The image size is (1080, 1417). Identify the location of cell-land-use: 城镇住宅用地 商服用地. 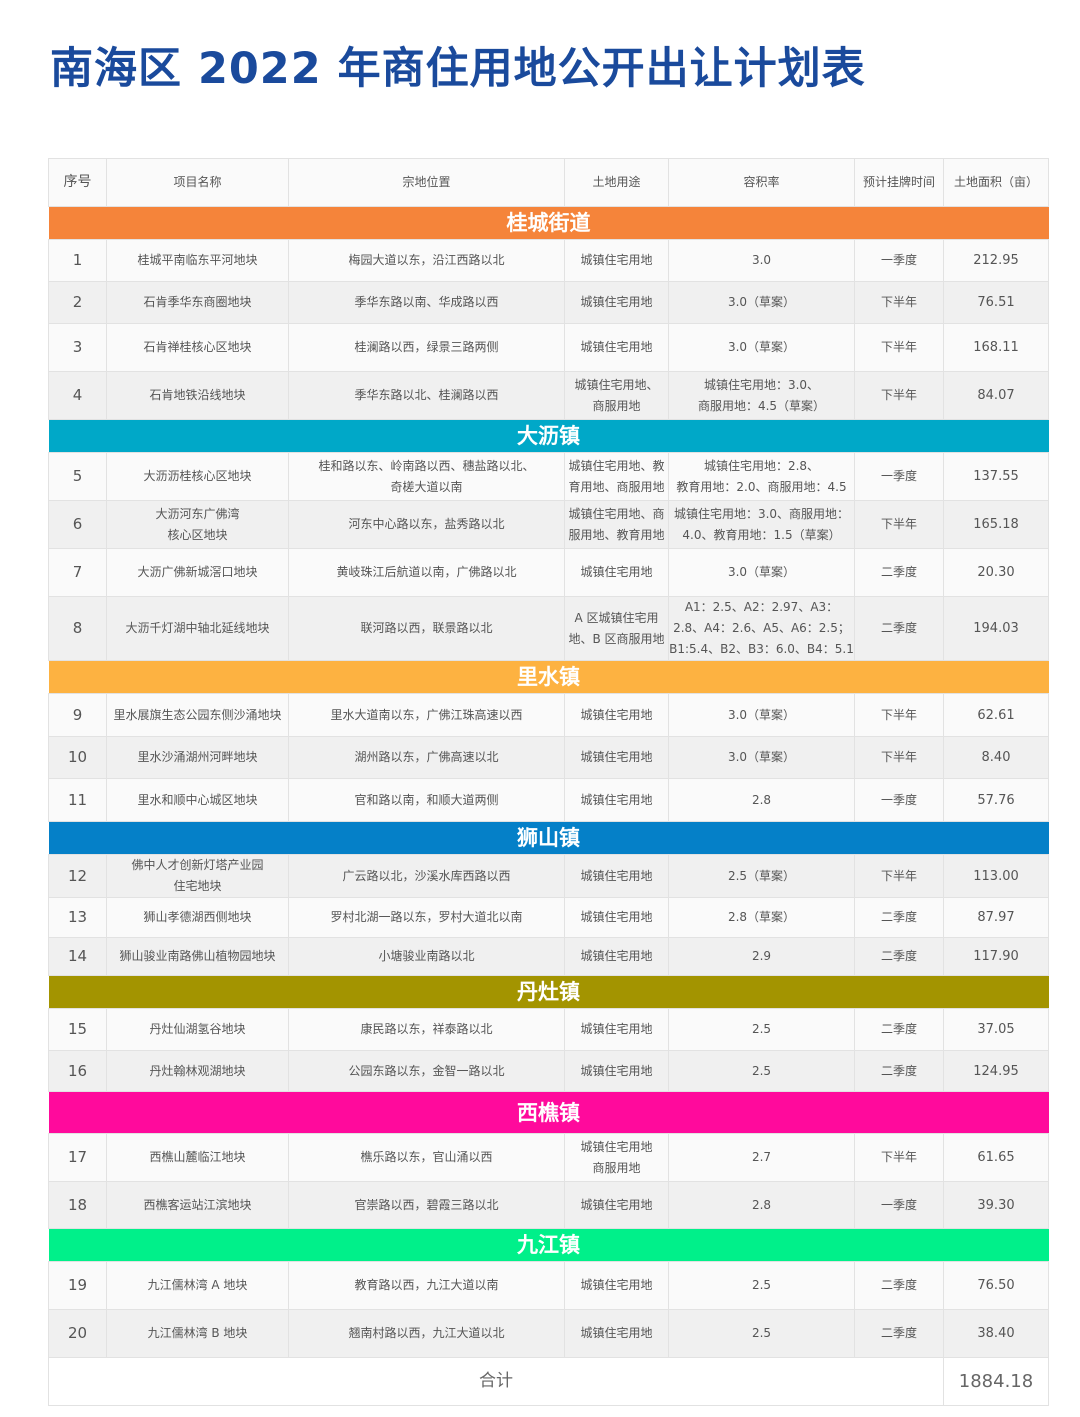
(616, 1157).